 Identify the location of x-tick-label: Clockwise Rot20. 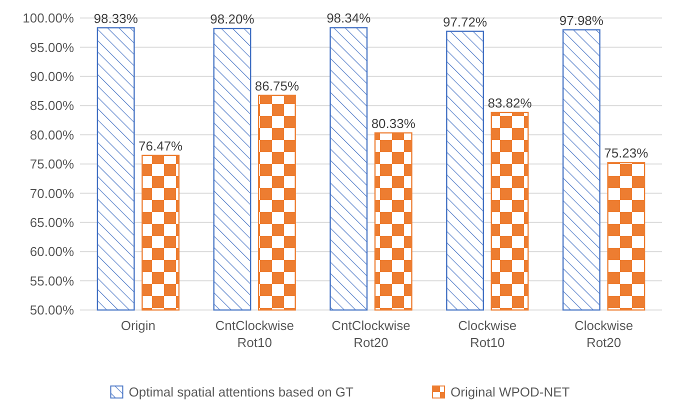
(604, 334).